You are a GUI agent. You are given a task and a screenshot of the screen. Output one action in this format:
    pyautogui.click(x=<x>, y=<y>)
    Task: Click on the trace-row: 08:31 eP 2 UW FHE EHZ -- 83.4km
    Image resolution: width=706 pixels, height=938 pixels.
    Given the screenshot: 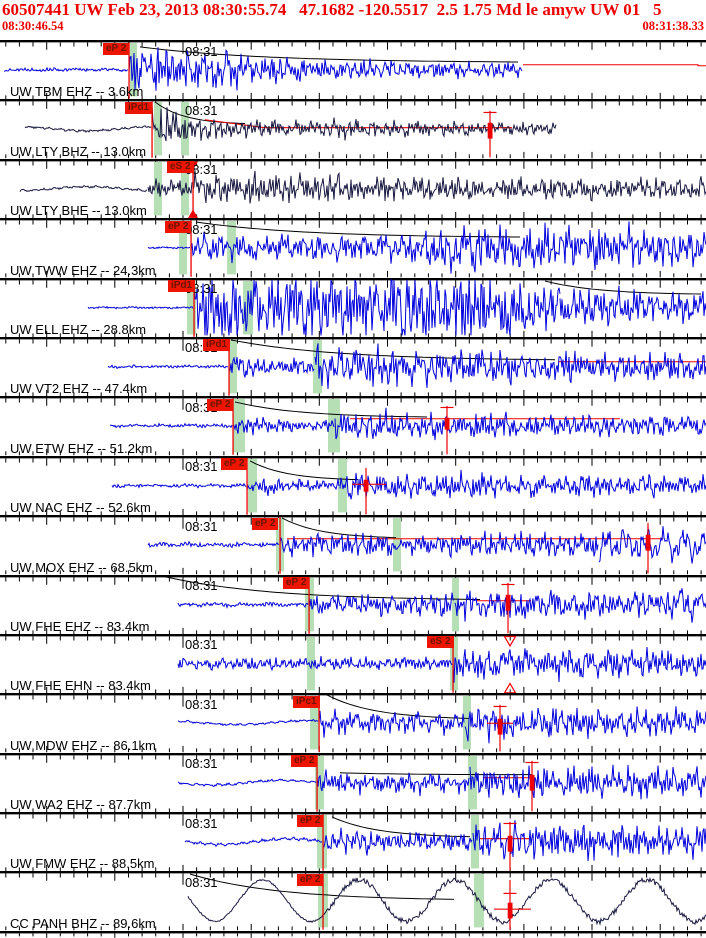 What is the action you would take?
    pyautogui.click(x=353, y=604)
    